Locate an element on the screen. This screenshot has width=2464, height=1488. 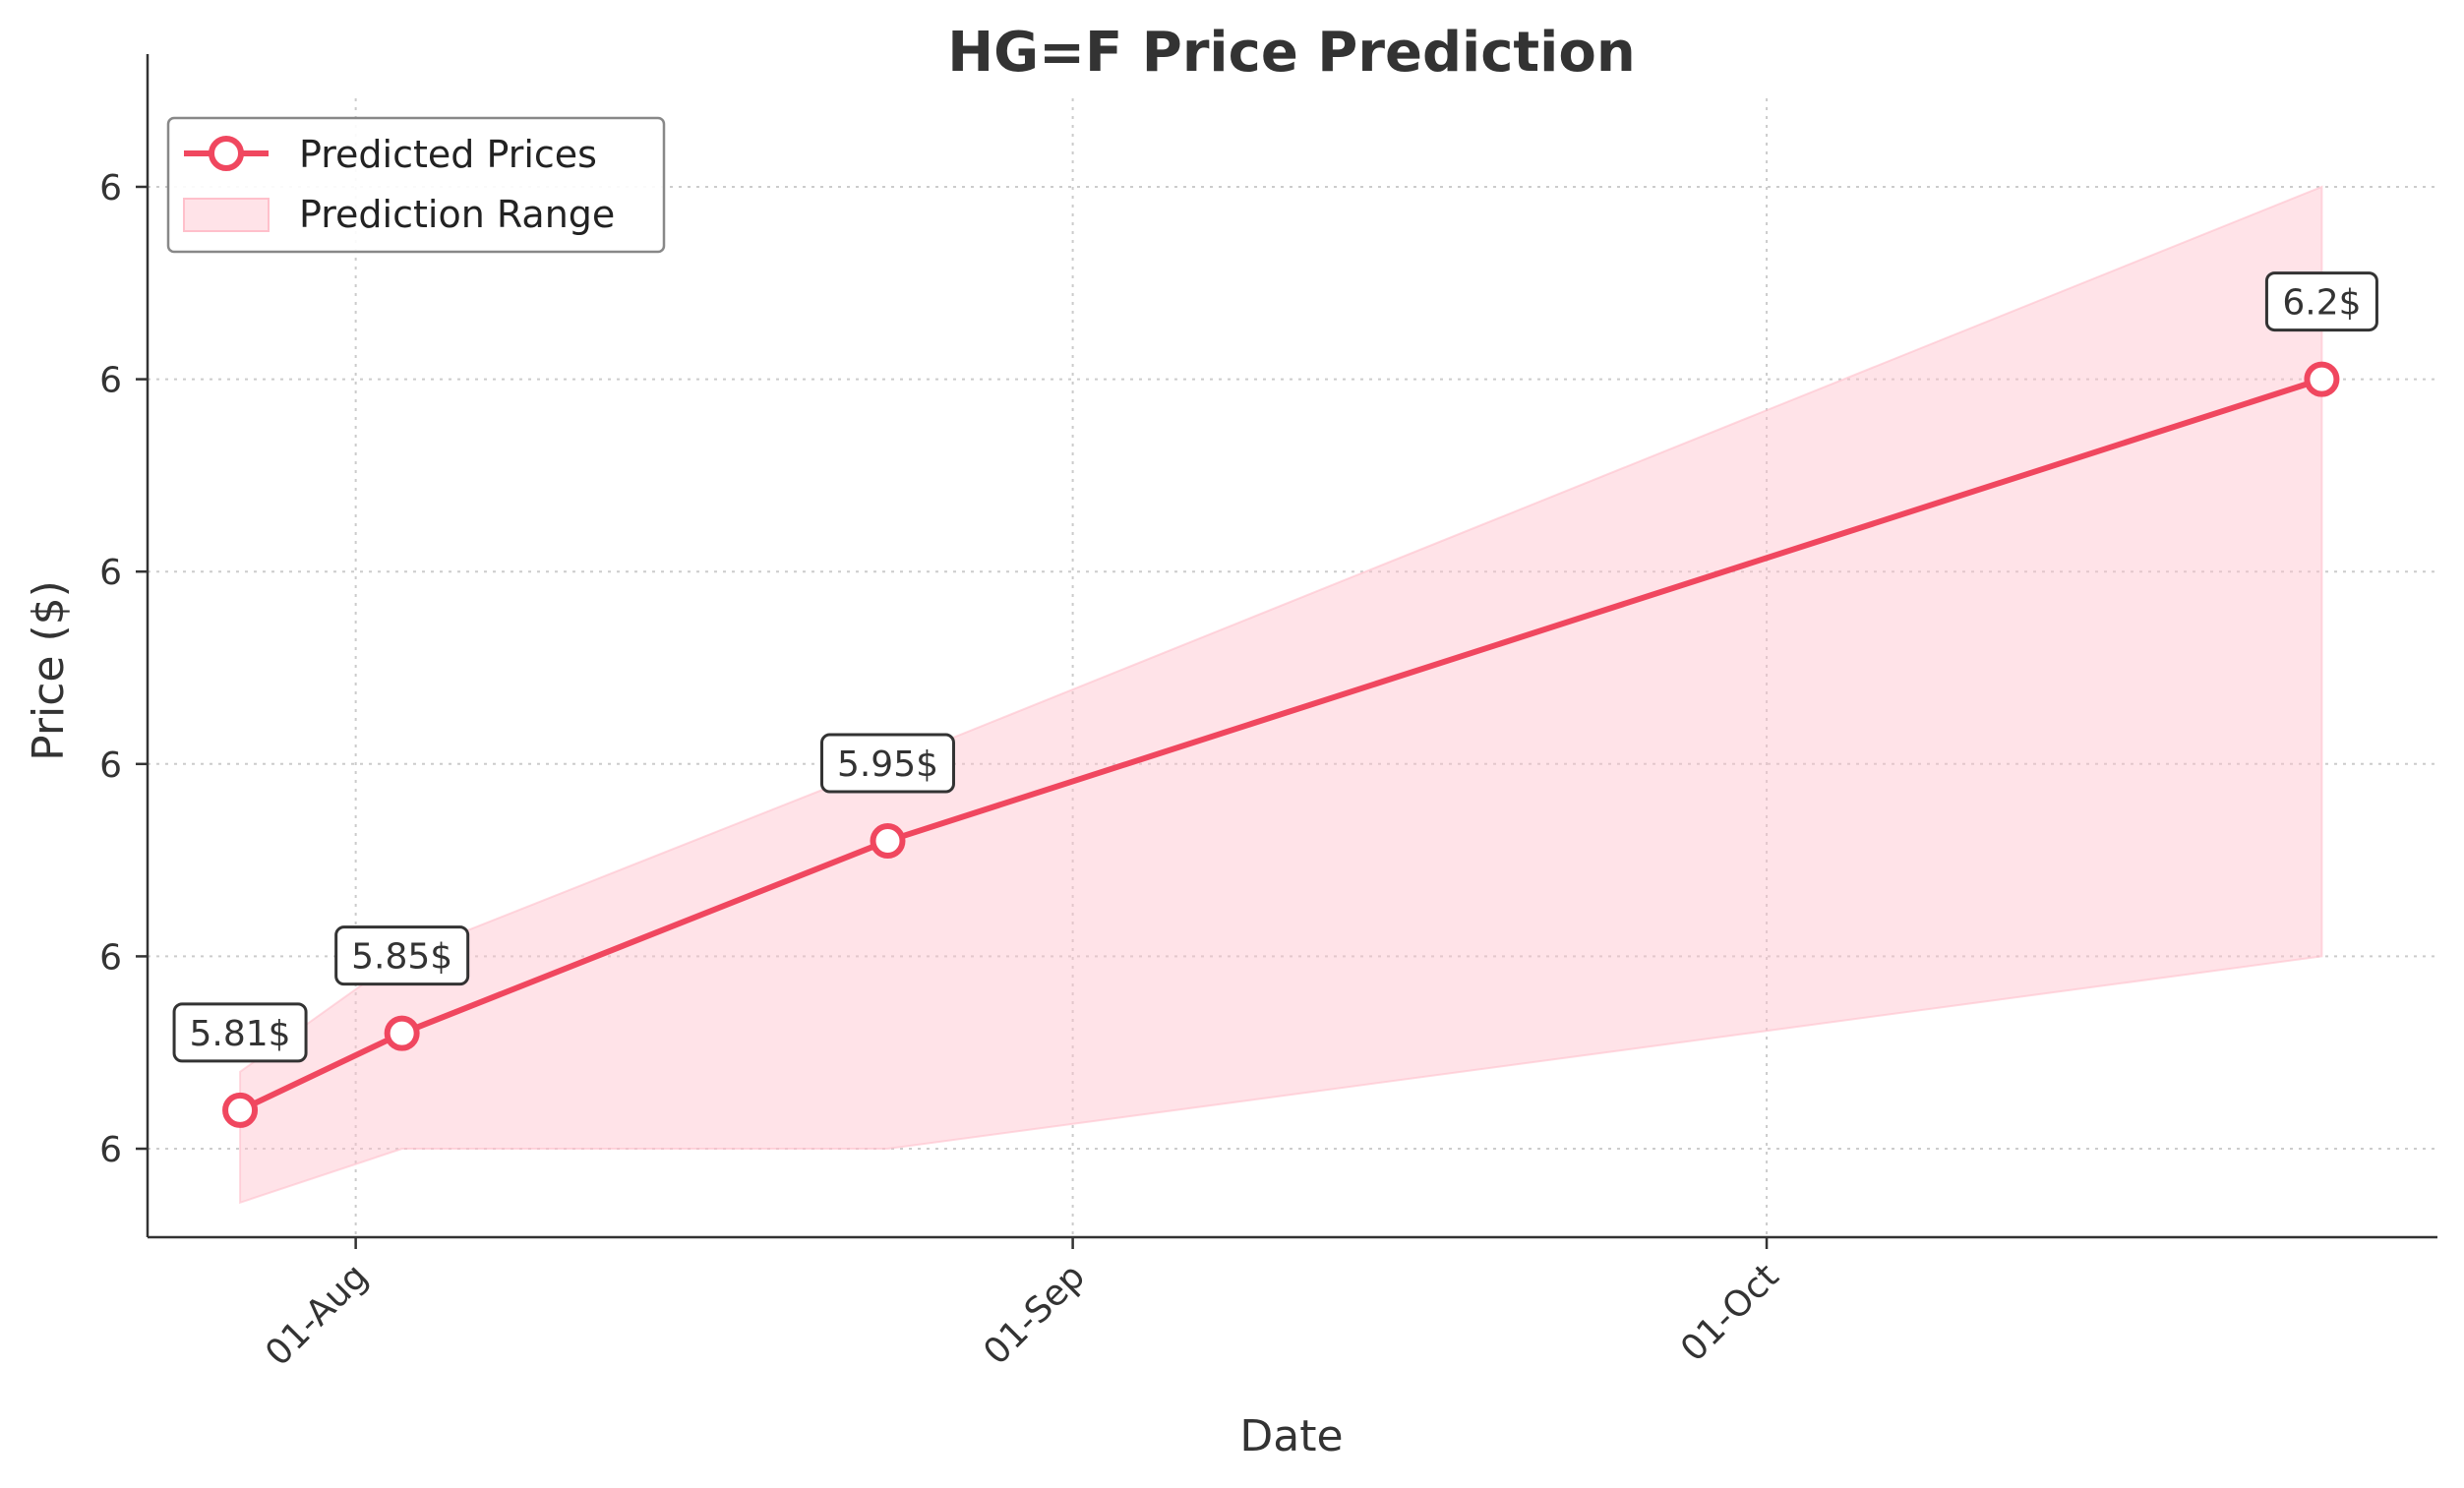
y-tick-label-0: 6 is located at coordinates (111, 1150).